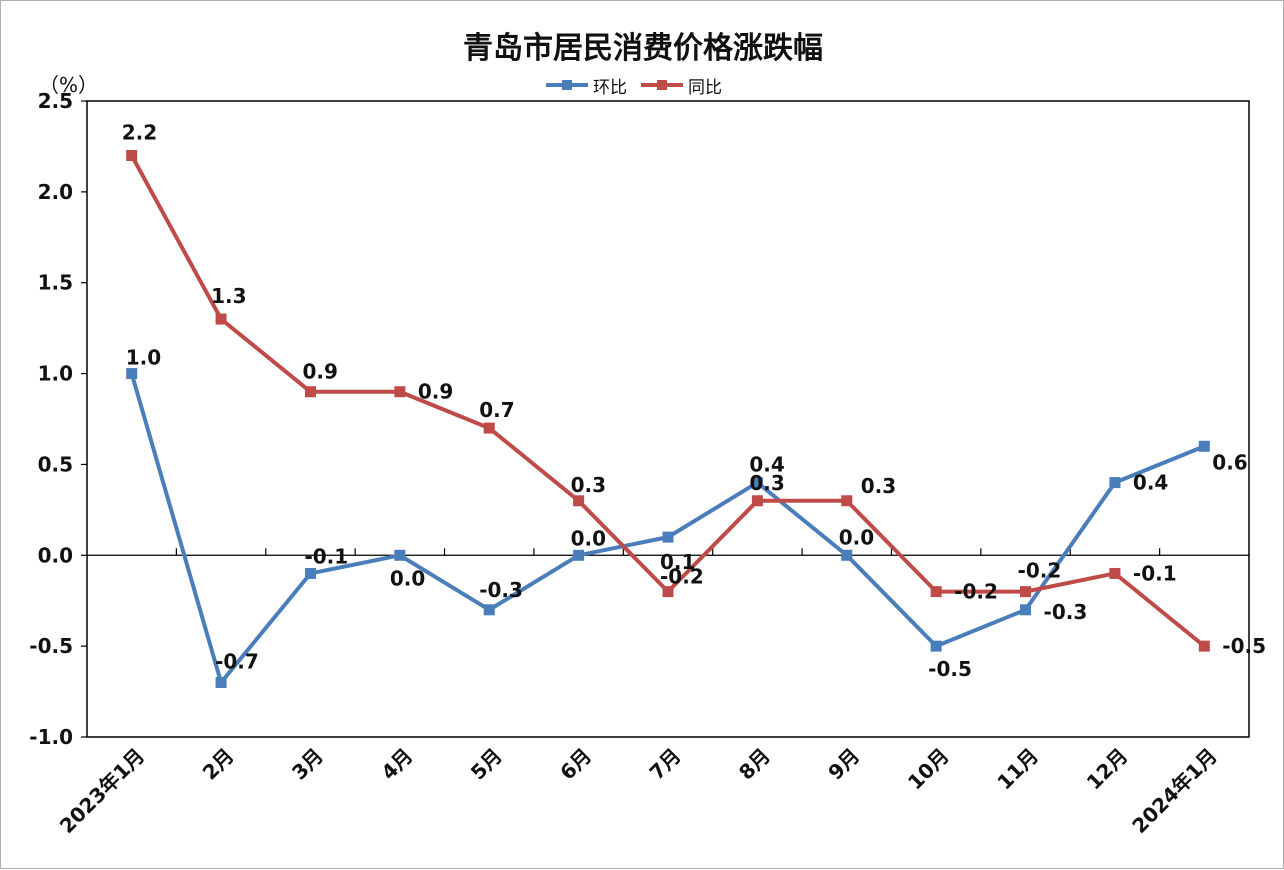 The width and height of the screenshot is (1284, 870). Describe the element at coordinates (139, 133) in the screenshot. I see `data-label-tongbi: 2.2` at that location.